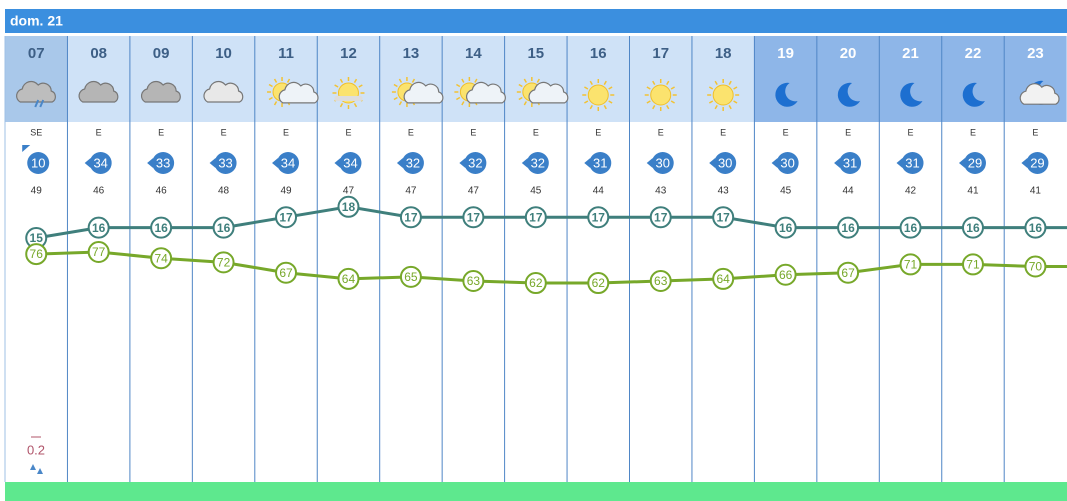 The image size is (1067, 501). What do you see at coordinates (536, 491) in the screenshot?
I see `footer-bar` at bounding box center [536, 491].